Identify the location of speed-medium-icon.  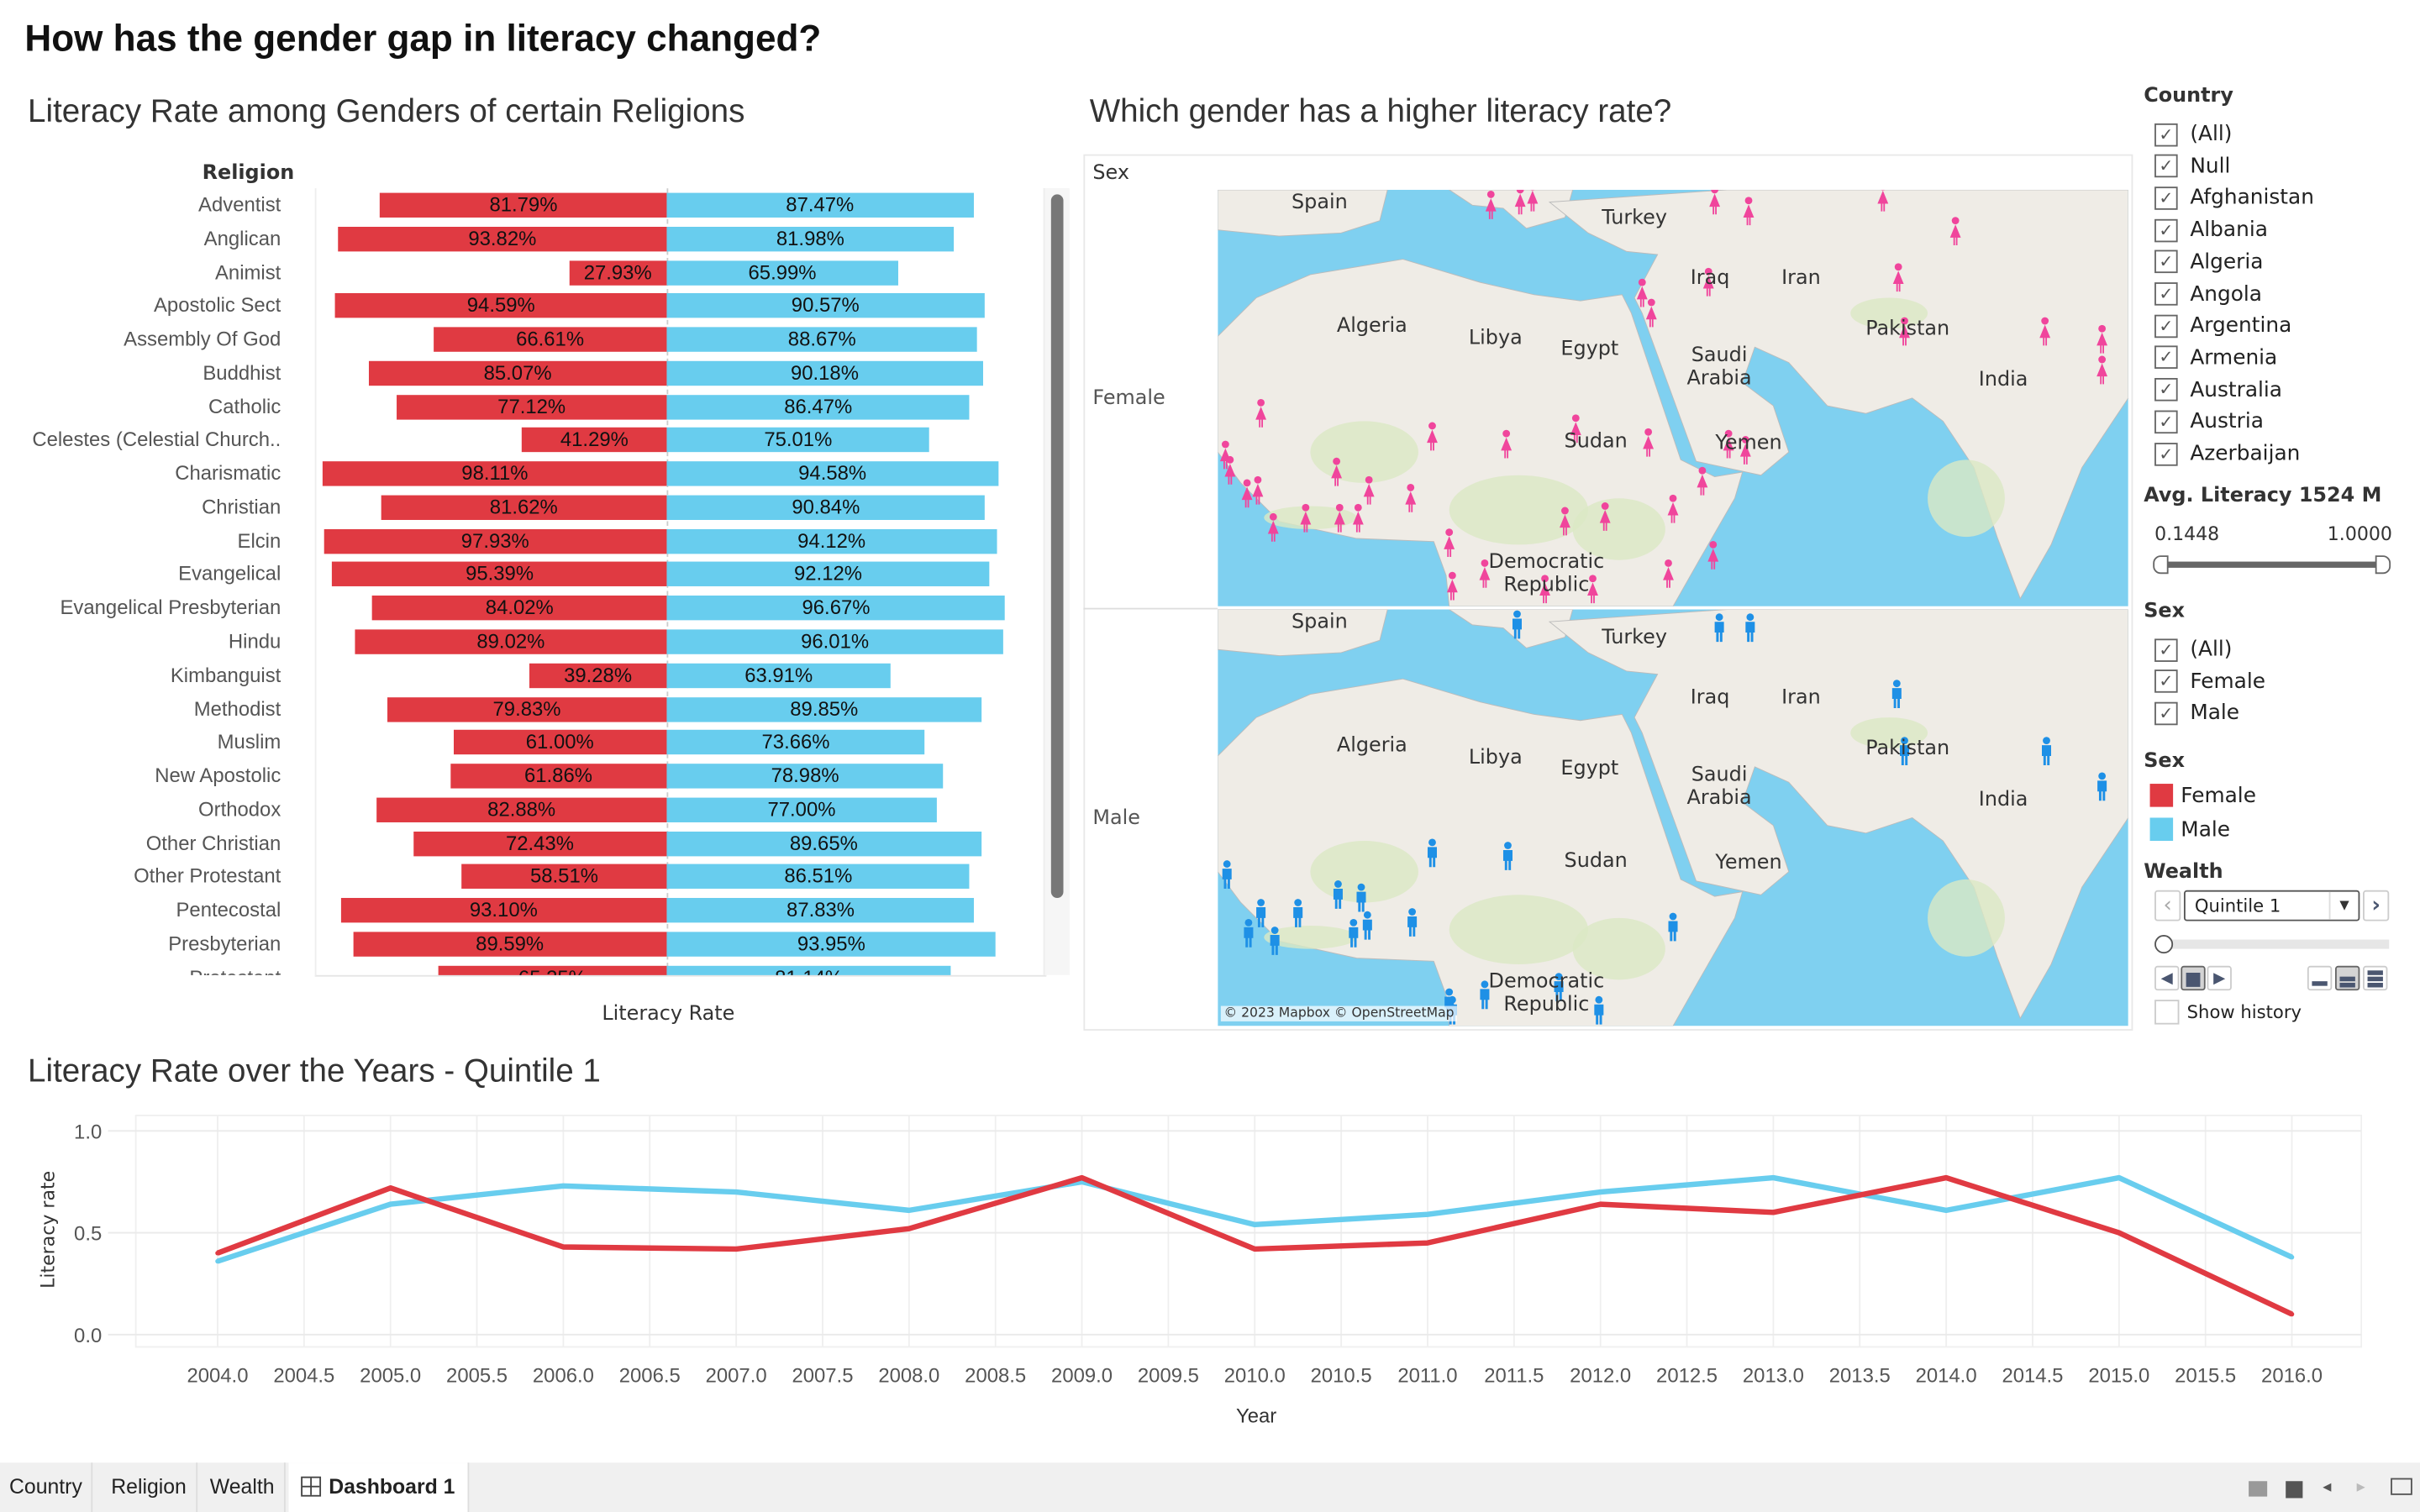
(2347, 978).